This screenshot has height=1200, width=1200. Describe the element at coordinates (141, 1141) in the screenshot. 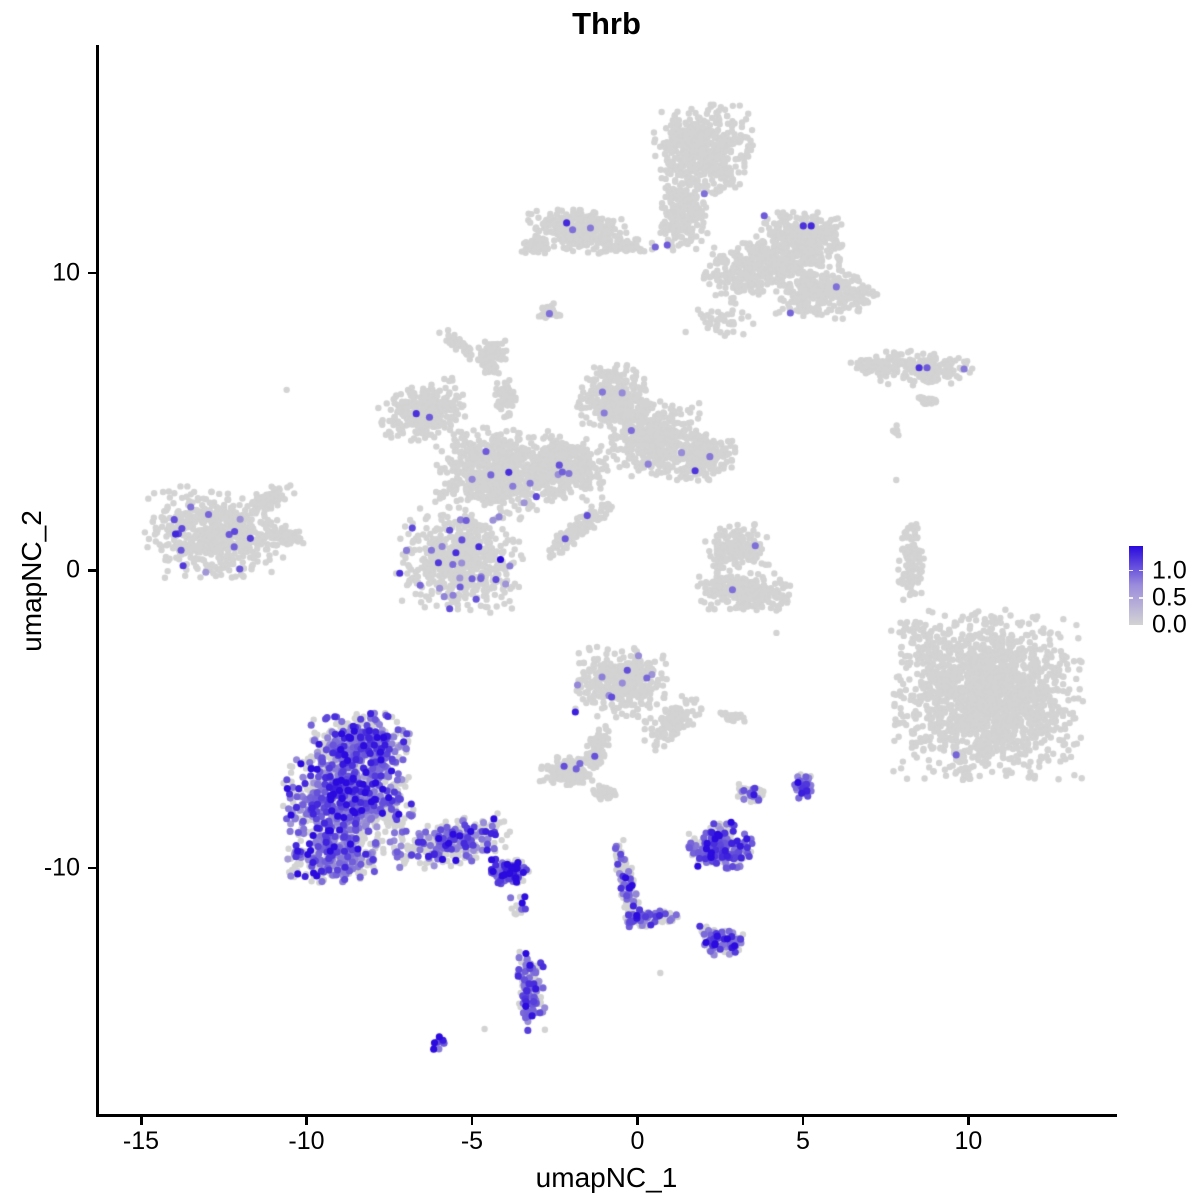

I see `x-tick-label: -15` at that location.